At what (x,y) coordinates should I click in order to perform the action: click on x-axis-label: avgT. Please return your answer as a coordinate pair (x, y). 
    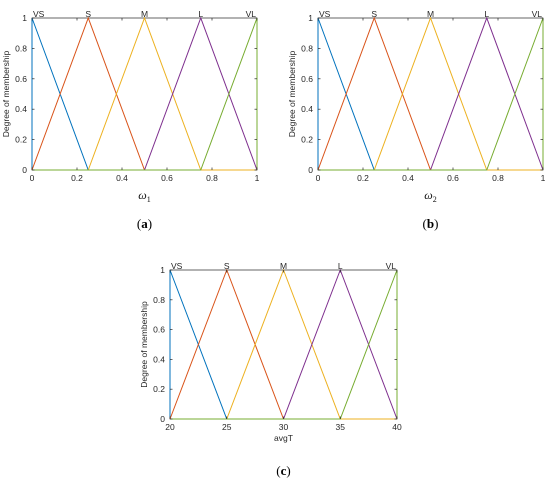
    Looking at the image, I should click on (283, 438).